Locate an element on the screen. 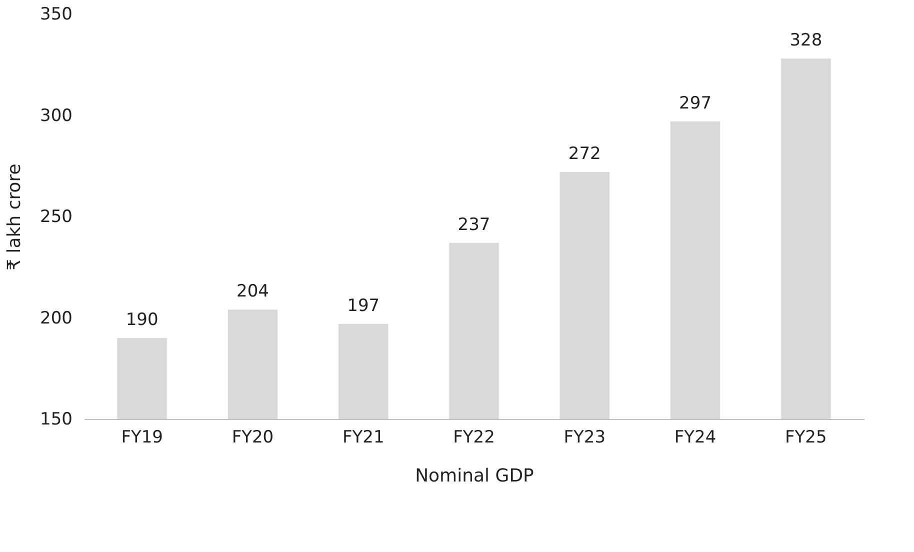 The image size is (914, 552). x-tick-label: FY20 is located at coordinates (253, 438).